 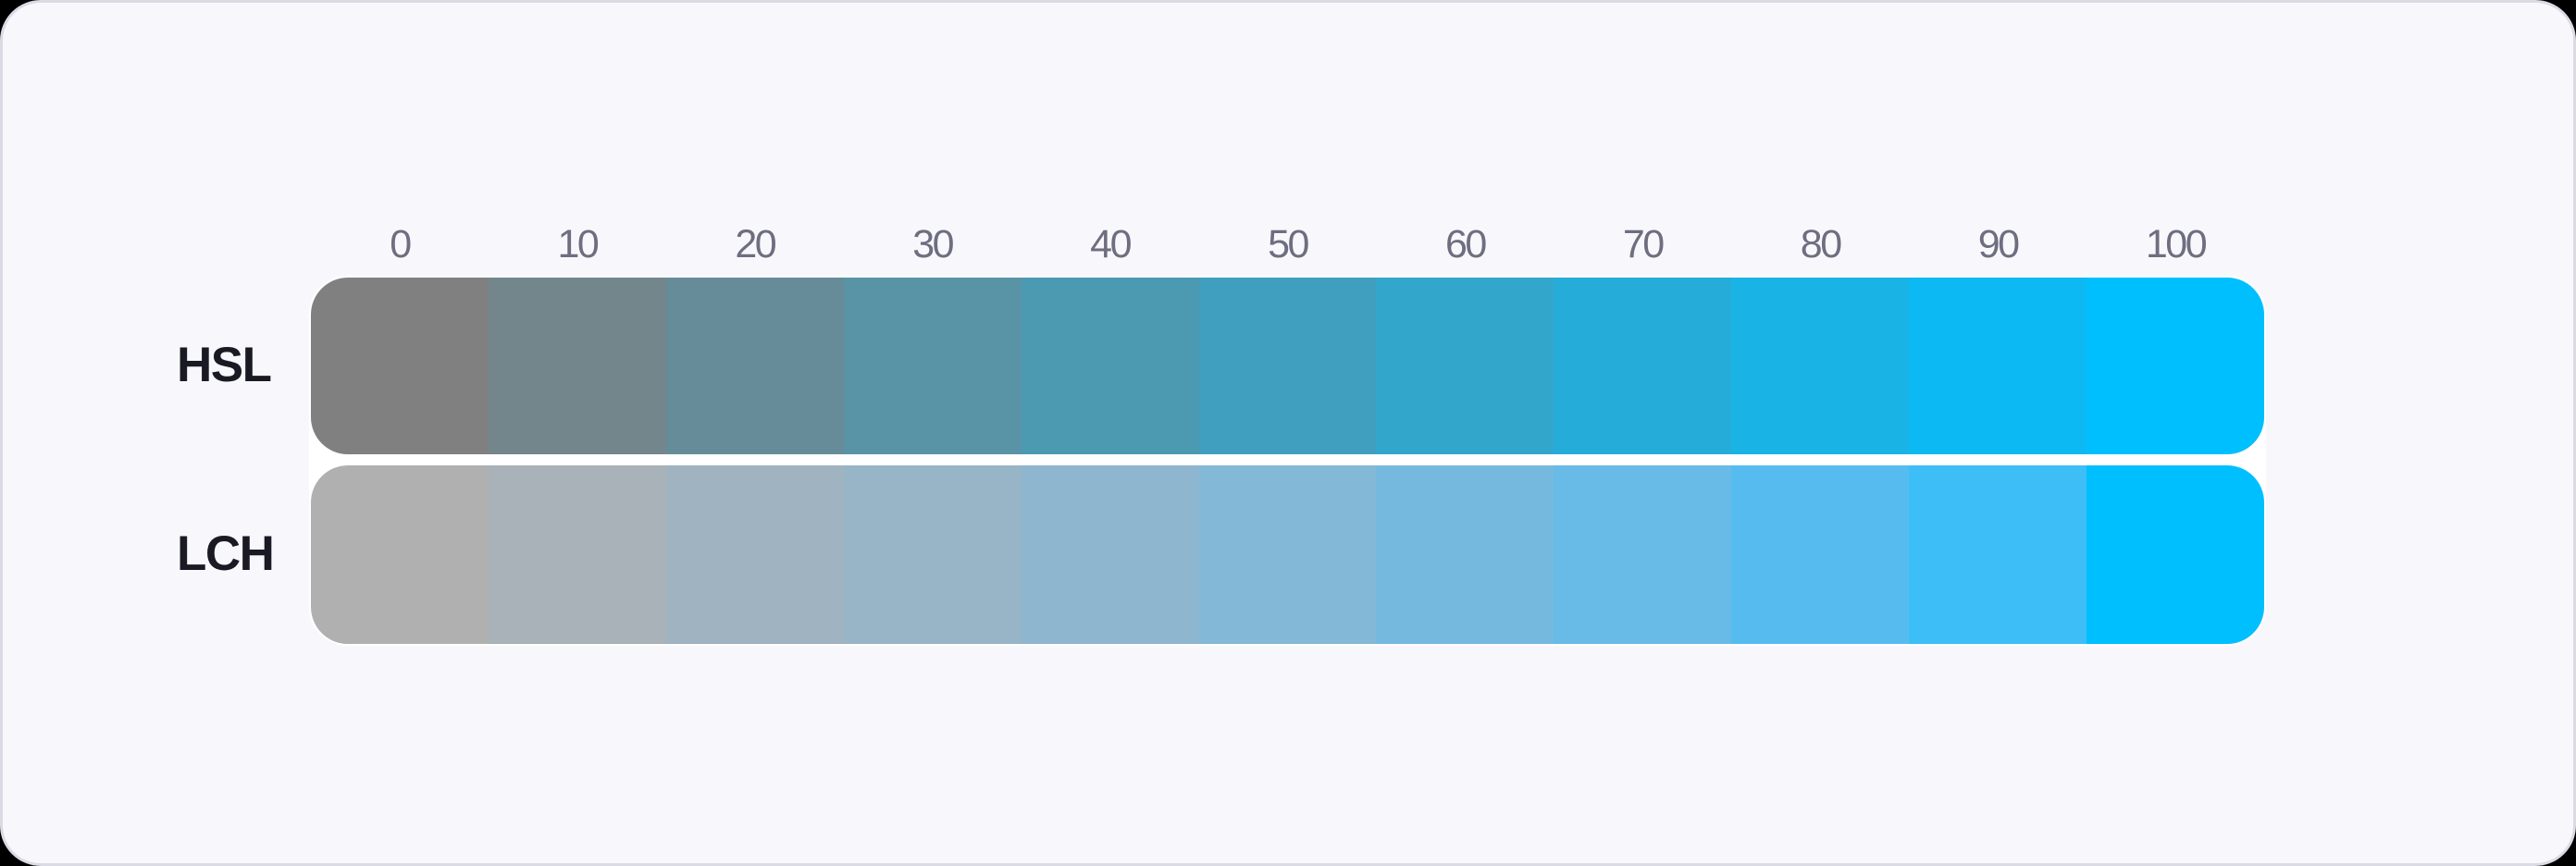 What do you see at coordinates (1111, 244) in the screenshot?
I see `column-value-label: 40` at bounding box center [1111, 244].